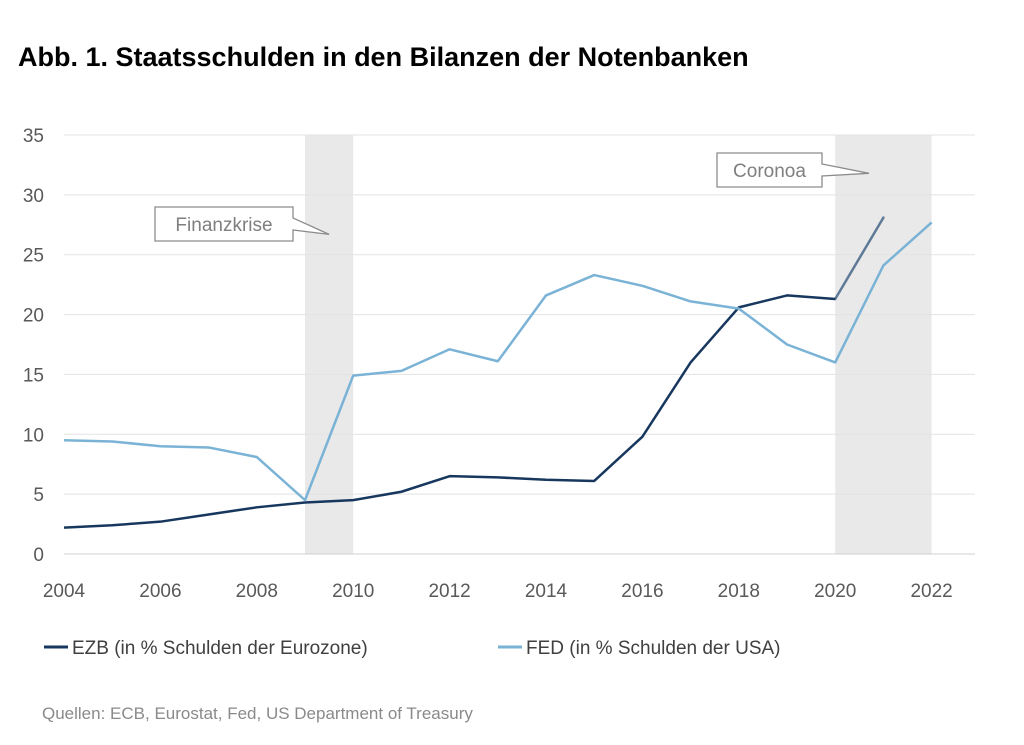 This screenshot has width=1024, height=745. I want to click on legend-label: FED (in % Schulden der USA), so click(653, 648).